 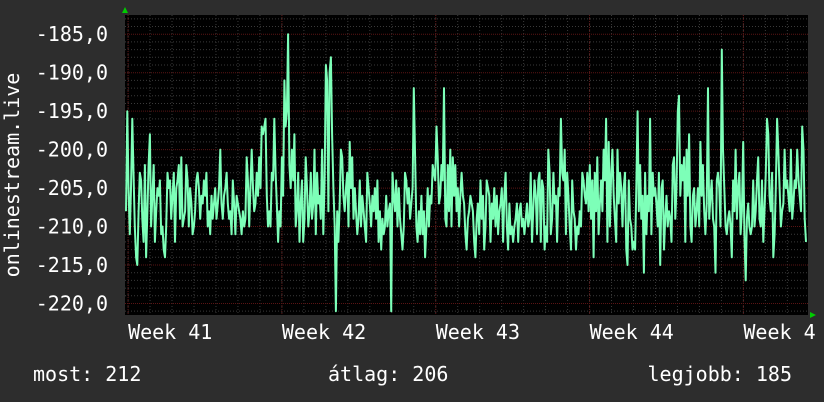 I want to click on stat-average-value: 206, so click(x=430, y=374).